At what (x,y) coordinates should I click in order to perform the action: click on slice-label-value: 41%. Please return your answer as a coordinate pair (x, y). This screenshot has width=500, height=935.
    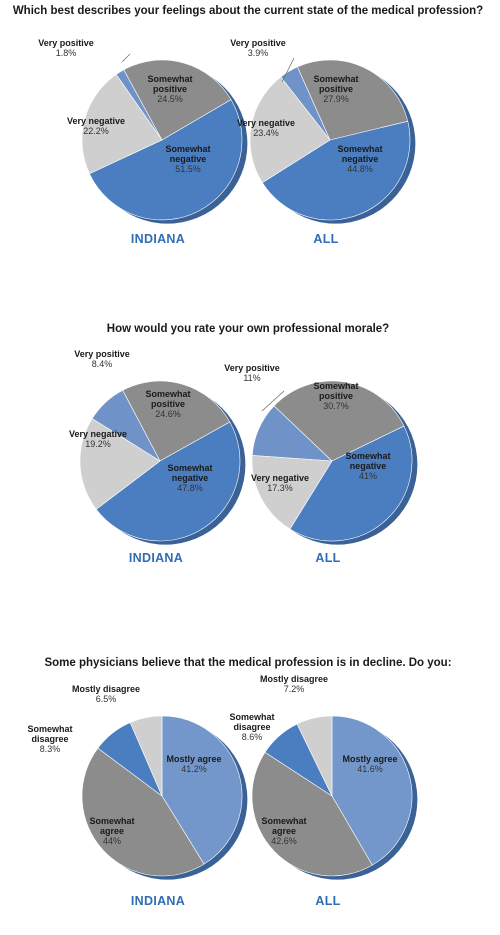
    Looking at the image, I should click on (368, 476).